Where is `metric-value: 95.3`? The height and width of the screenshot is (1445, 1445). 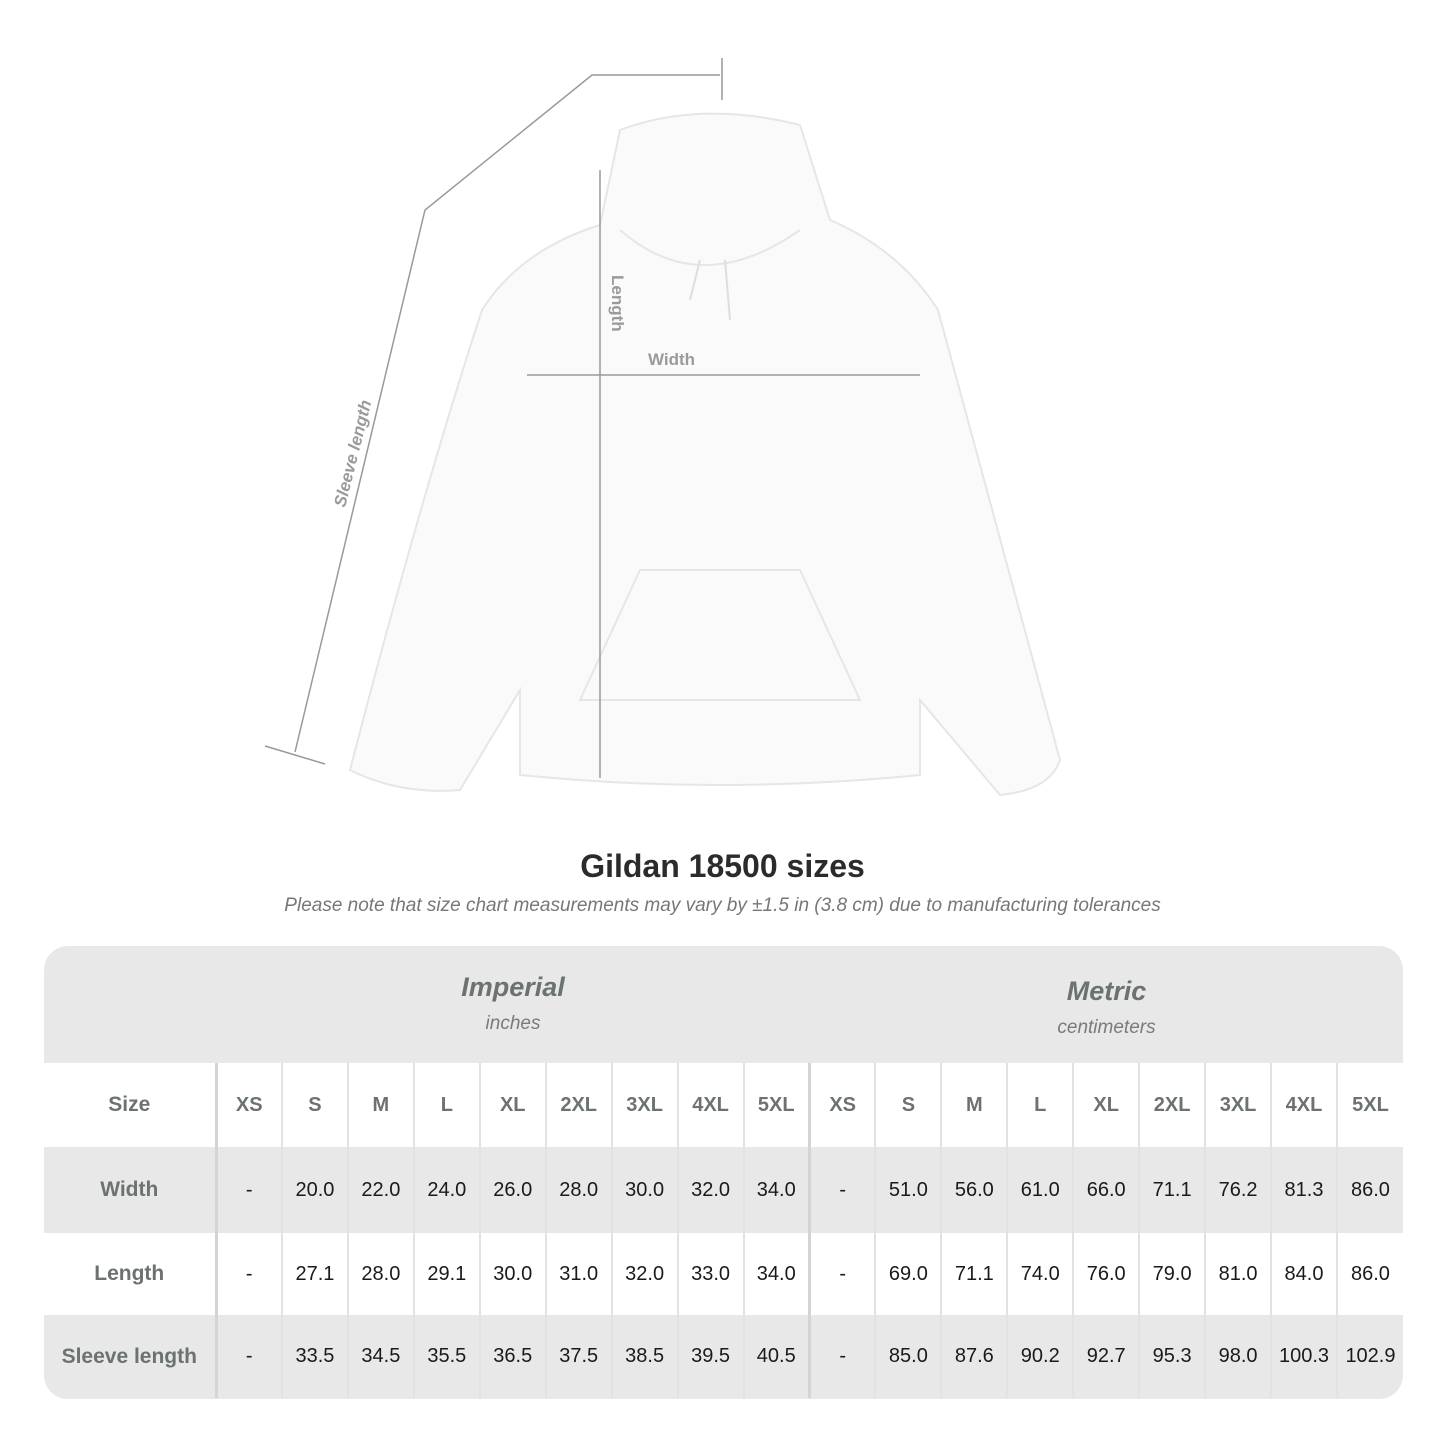
metric-value: 95.3 is located at coordinates (1172, 1356).